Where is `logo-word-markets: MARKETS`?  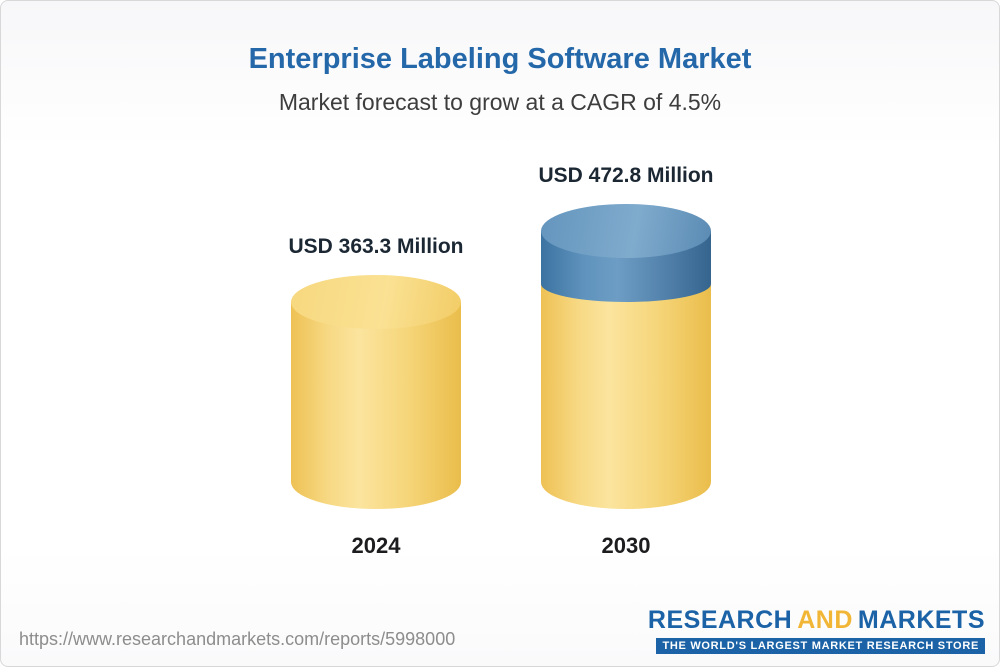
logo-word-markets: MARKETS is located at coordinates (921, 620).